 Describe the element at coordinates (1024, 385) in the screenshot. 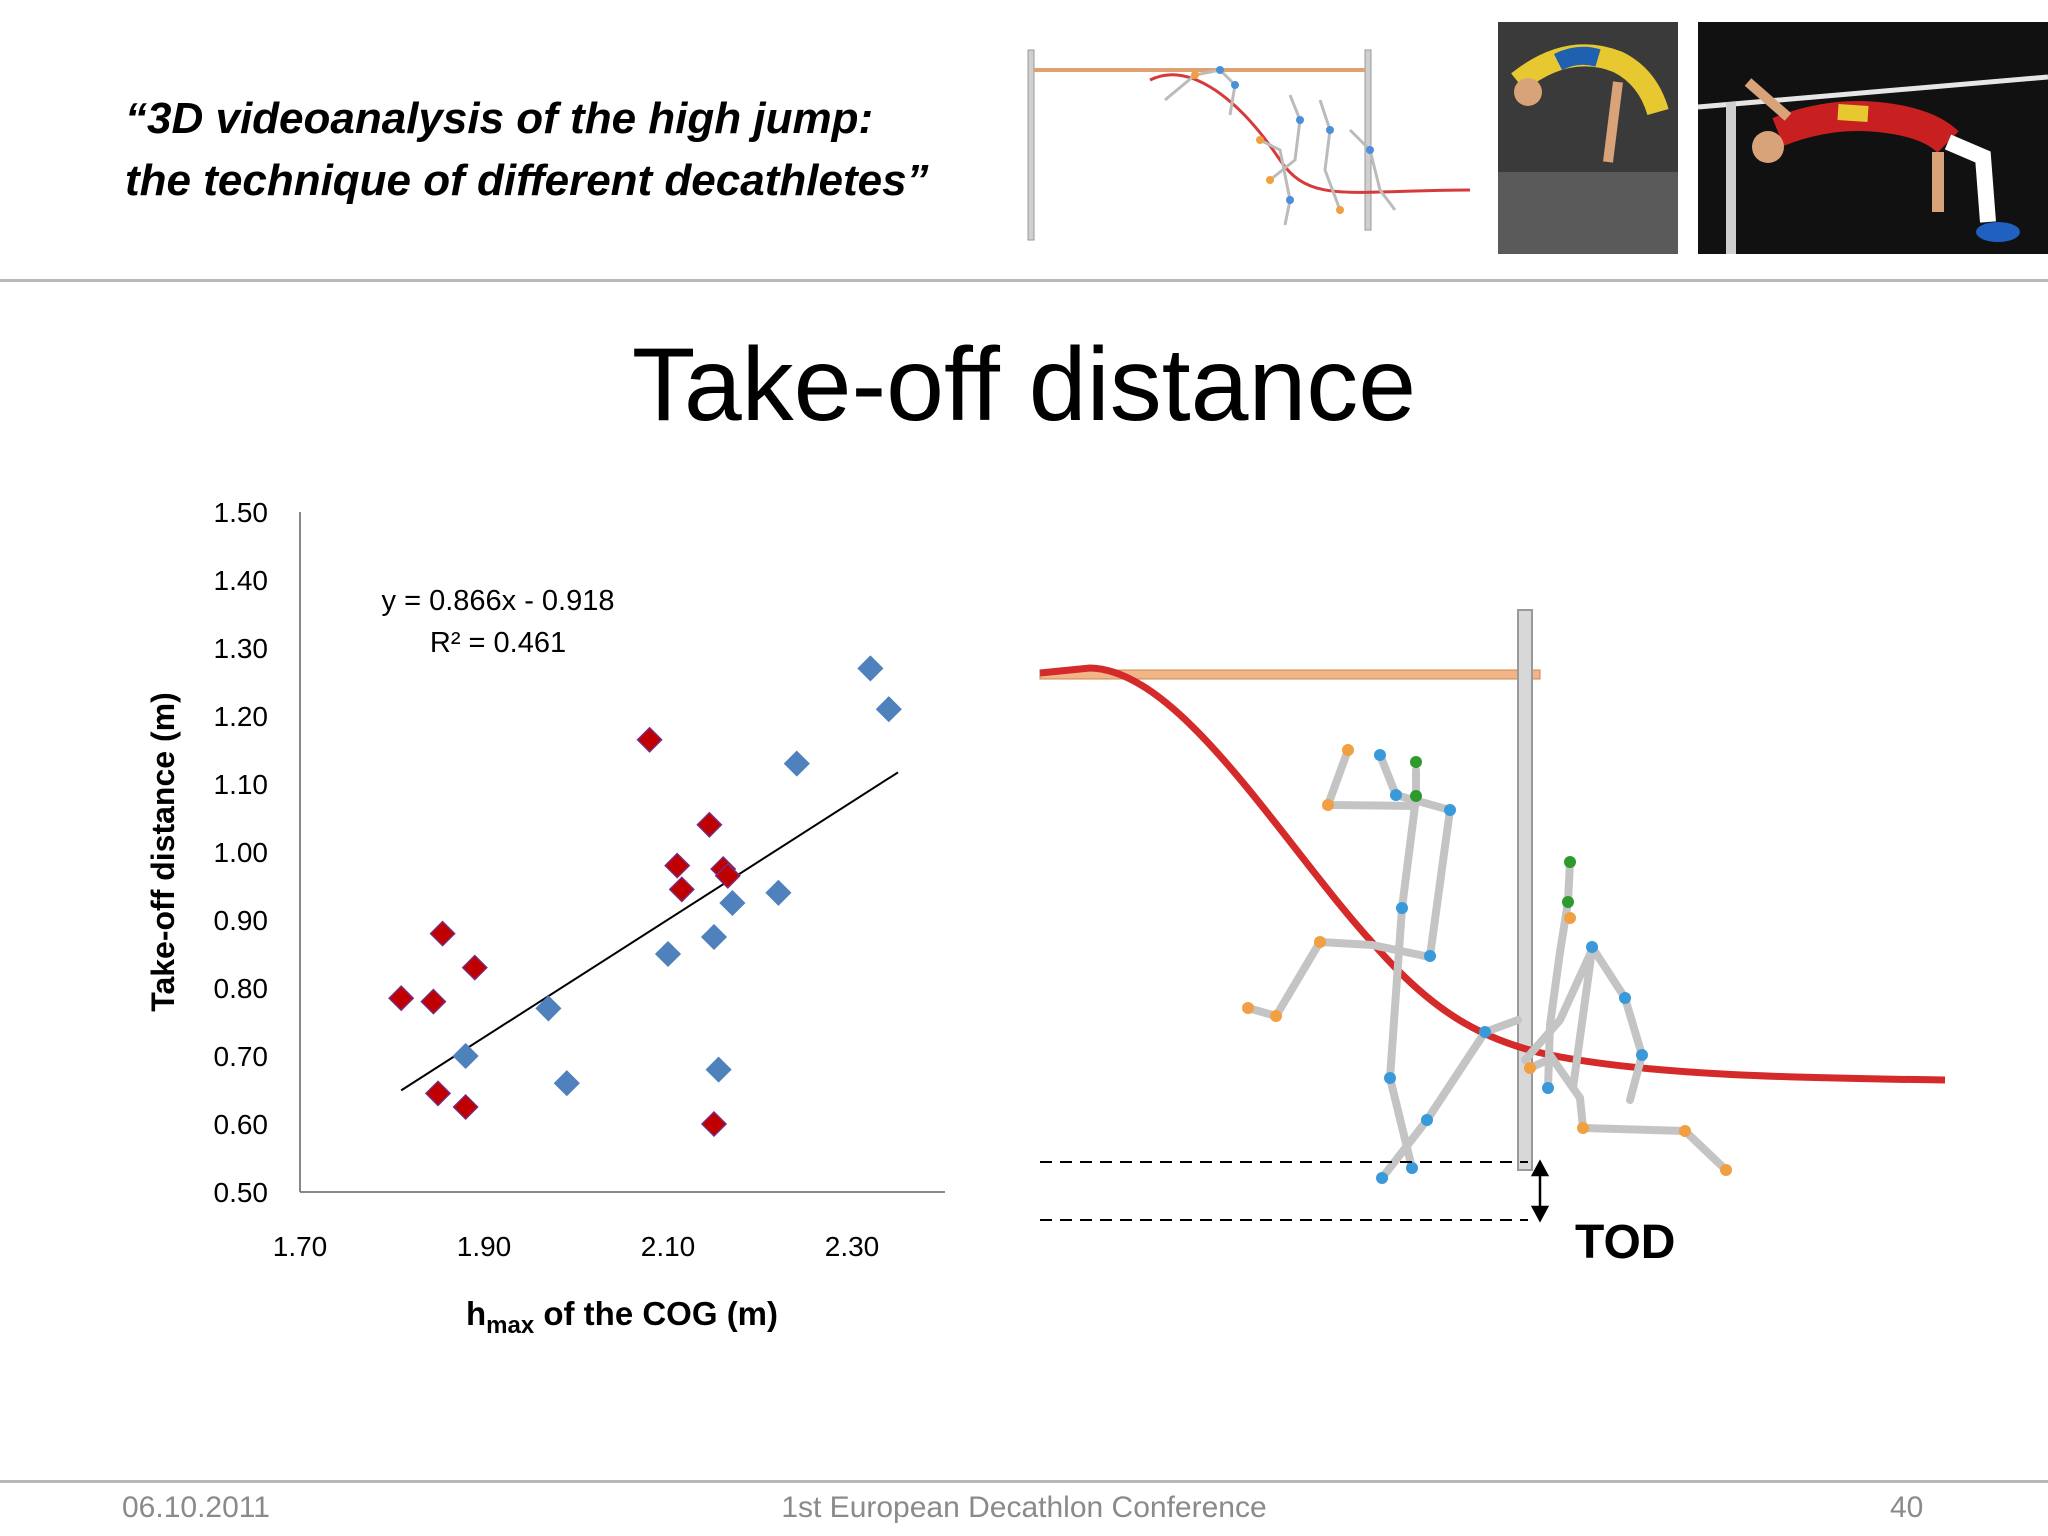

I see `slide-title: Take-off distance` at that location.